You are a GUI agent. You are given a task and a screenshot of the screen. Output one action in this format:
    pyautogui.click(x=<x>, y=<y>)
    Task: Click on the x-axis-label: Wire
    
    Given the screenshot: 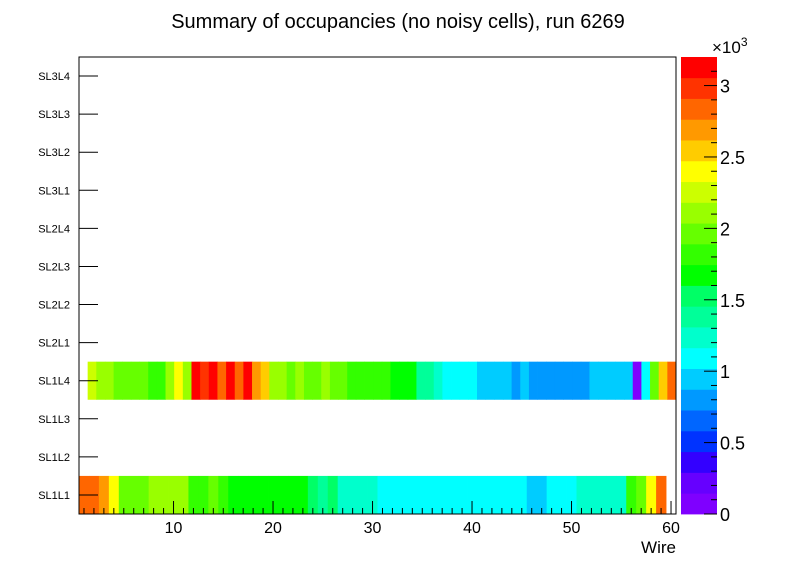 What is the action you would take?
    pyautogui.click(x=658, y=547)
    